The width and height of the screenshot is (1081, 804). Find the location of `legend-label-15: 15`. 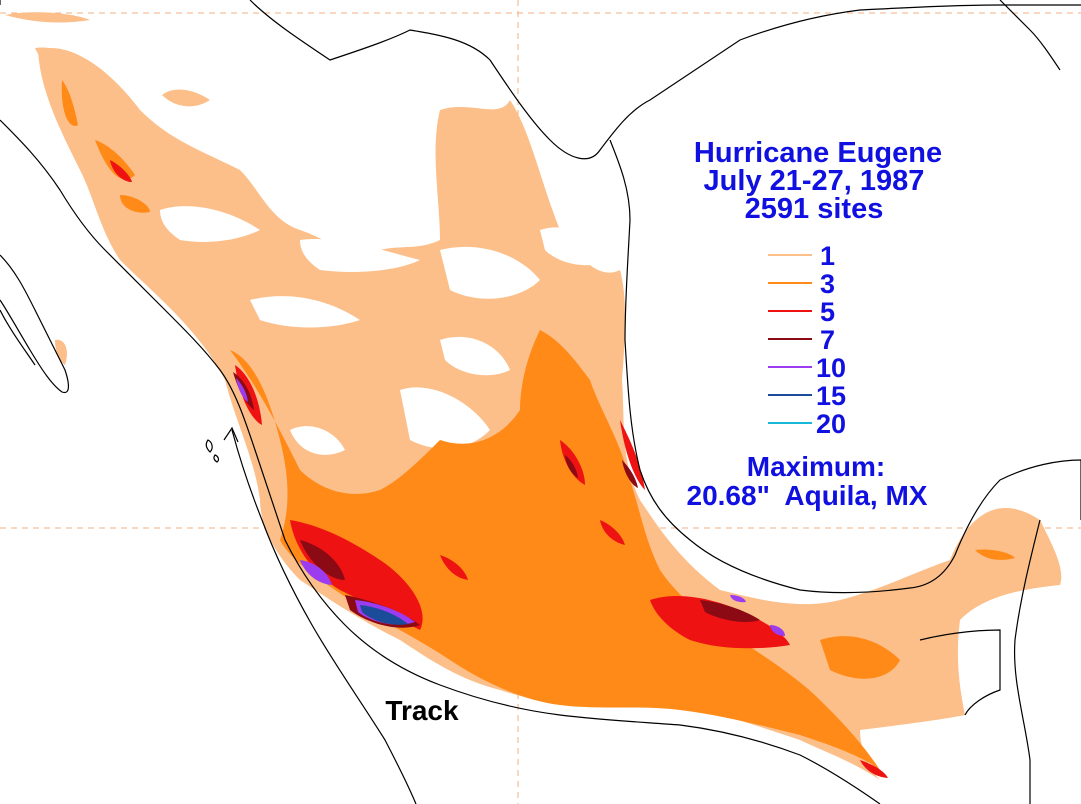

legend-label-15: 15 is located at coordinates (831, 396).